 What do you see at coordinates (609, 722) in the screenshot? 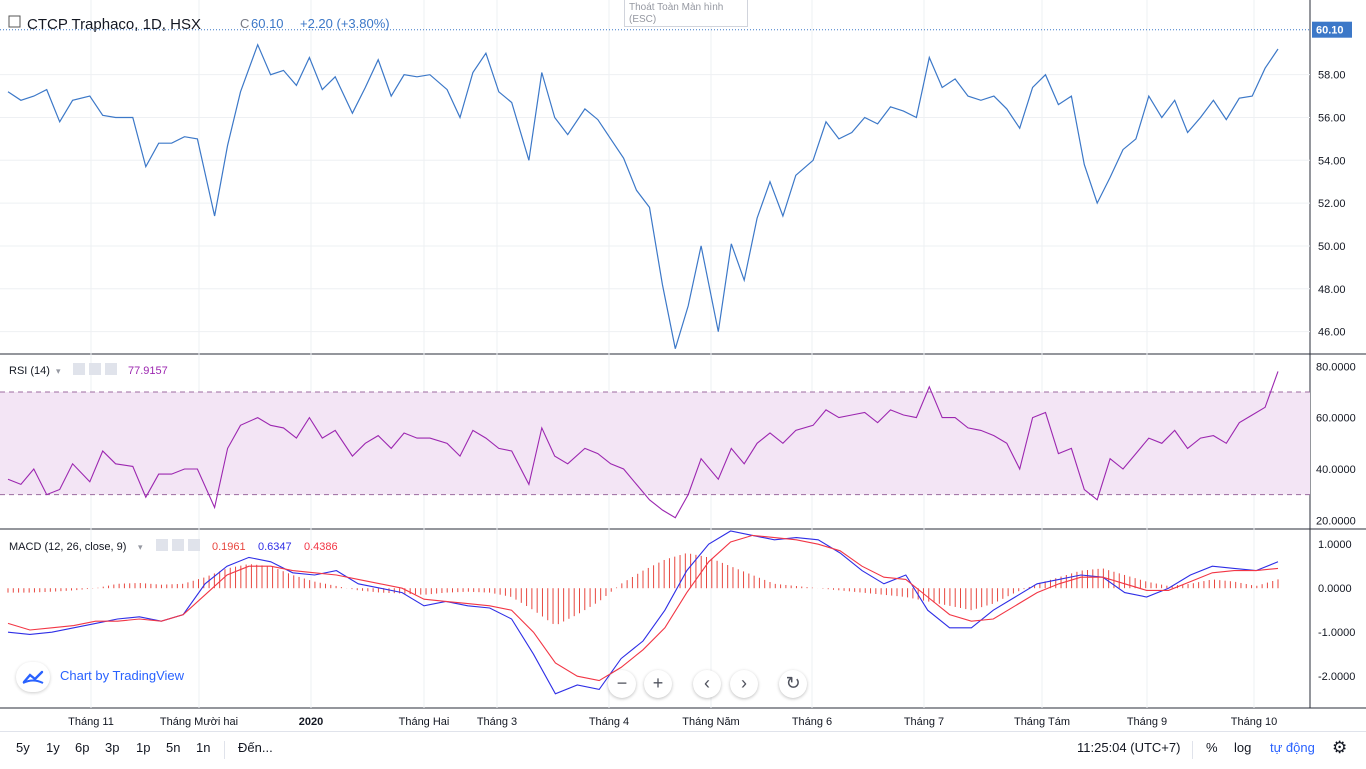
I see `time-tick-label: Tháng 4` at bounding box center [609, 722].